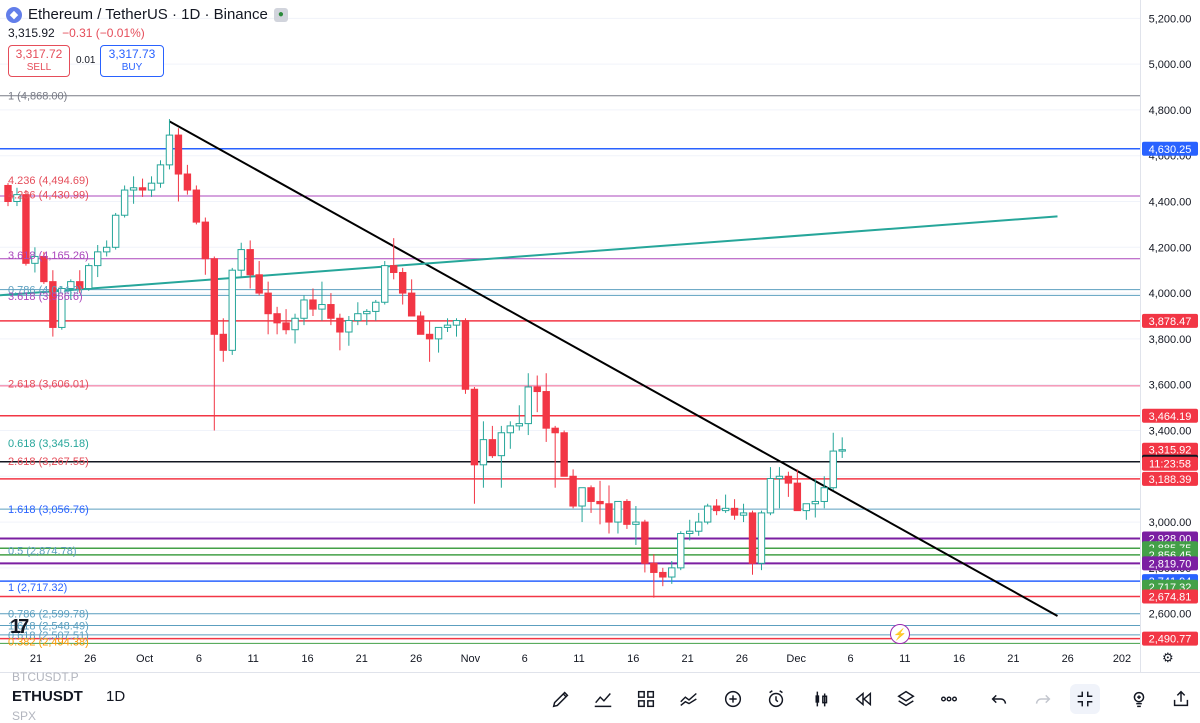  I want to click on fullscreen-exit-icon, so click(1085, 699).